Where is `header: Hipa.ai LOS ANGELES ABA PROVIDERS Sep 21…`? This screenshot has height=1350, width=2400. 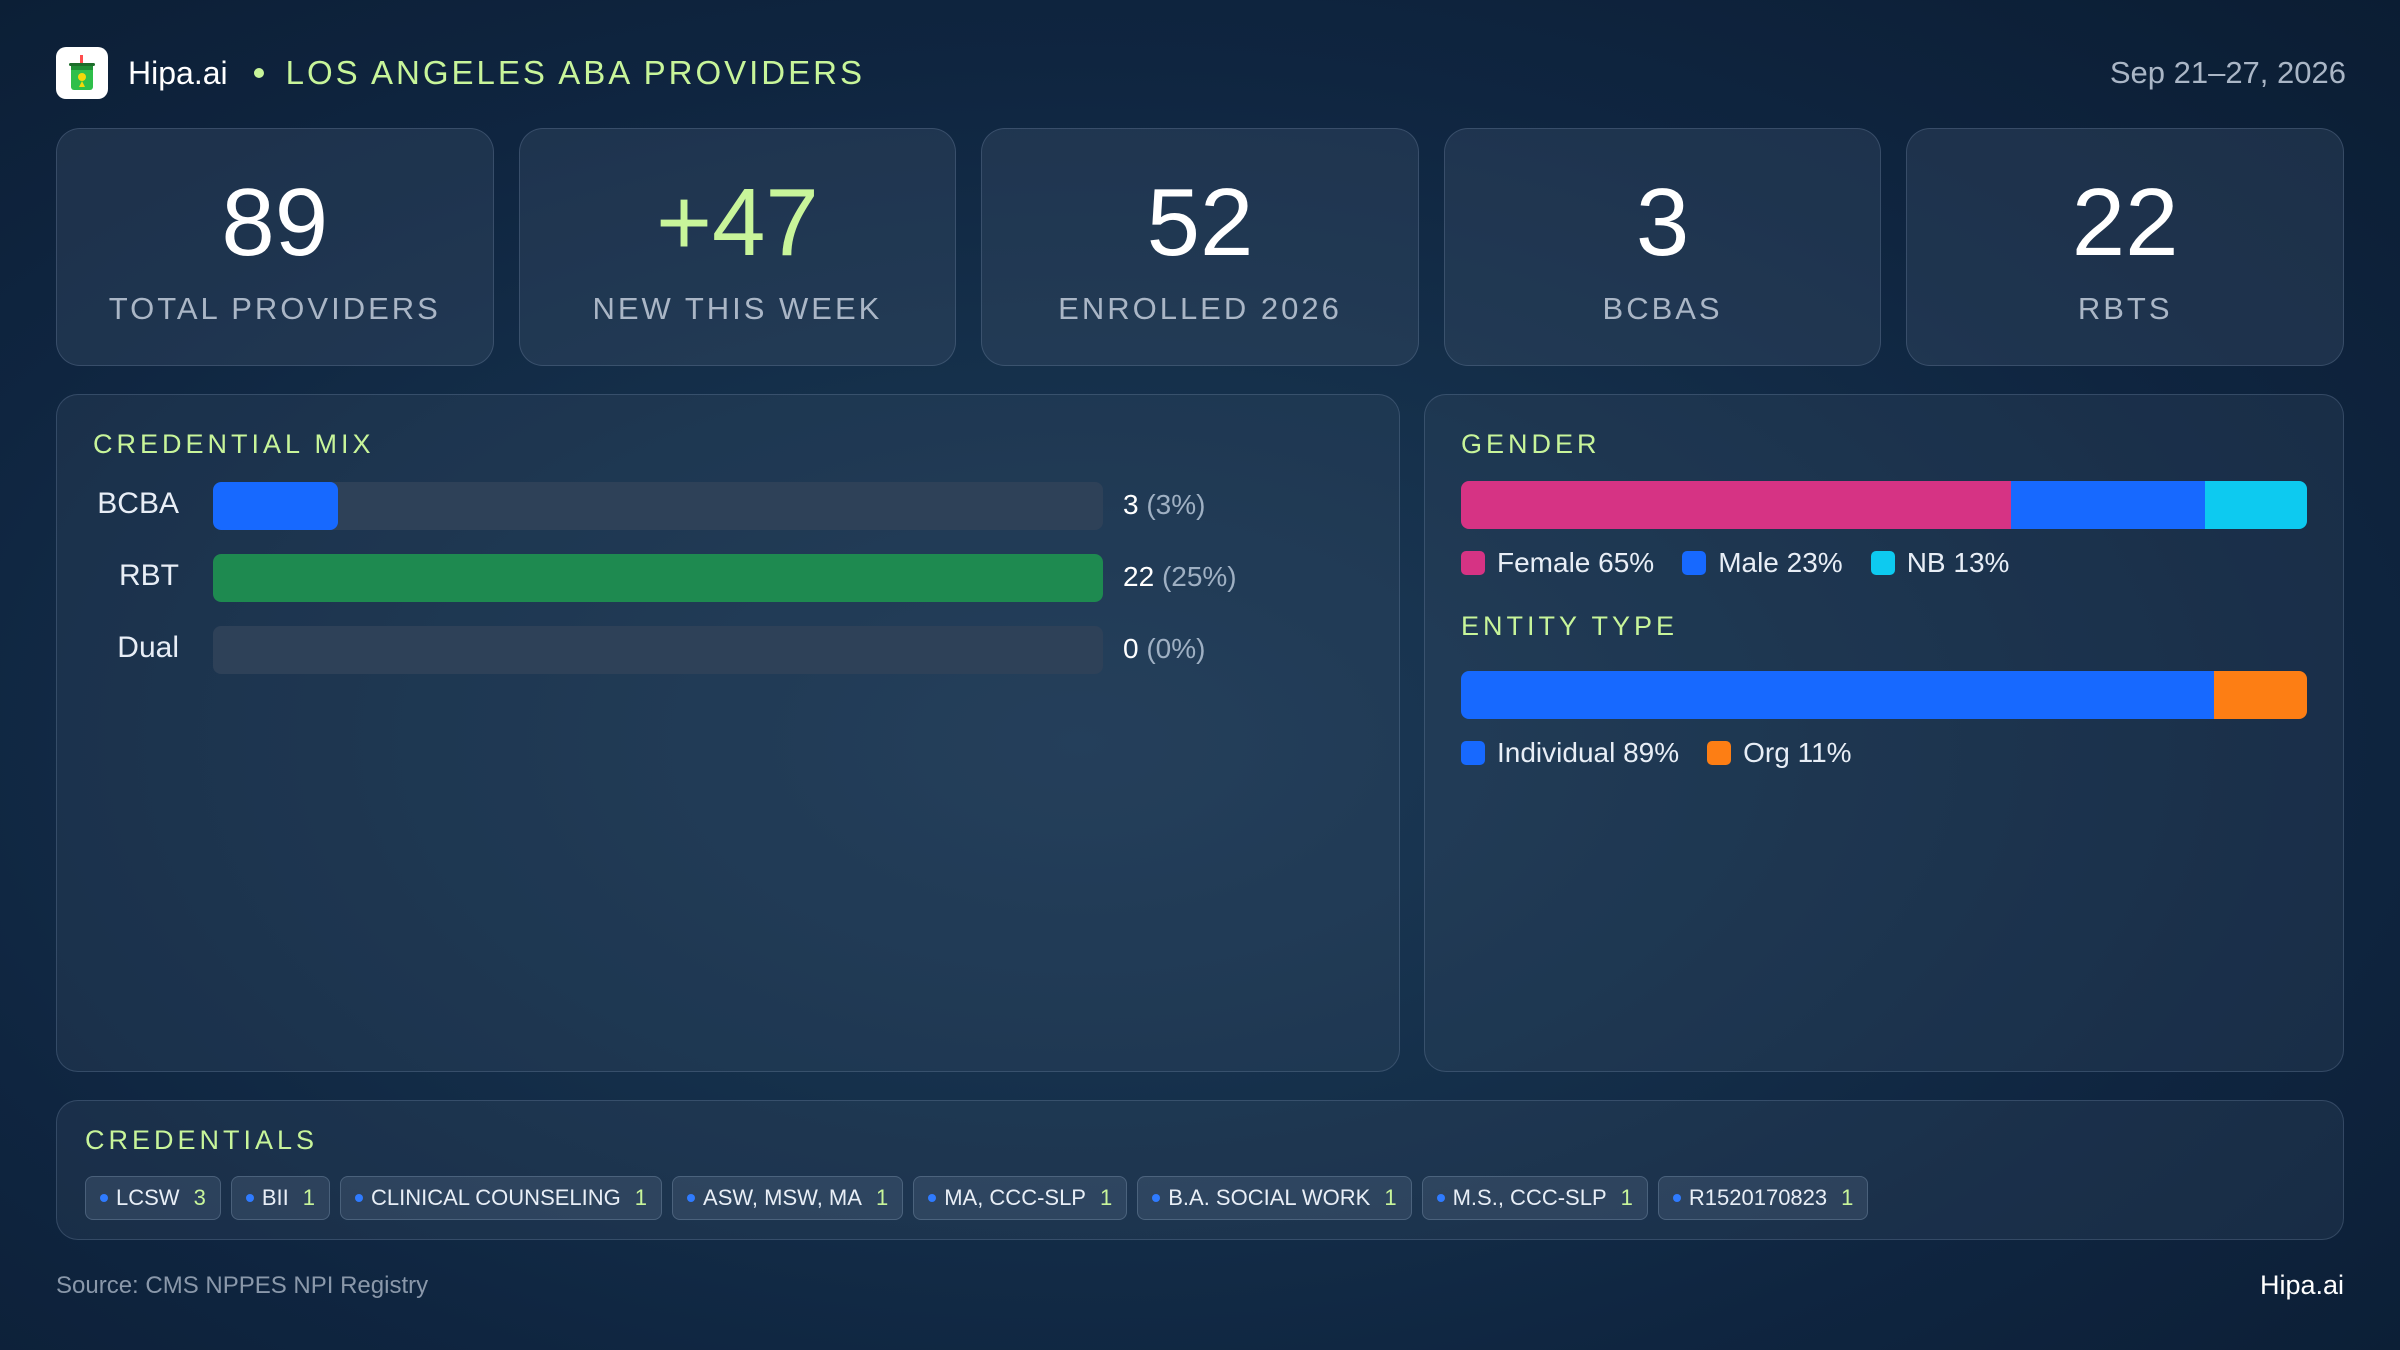
header: Hipa.ai LOS ANGELES ABA PROVIDERS Sep 21… is located at coordinates (1201, 73).